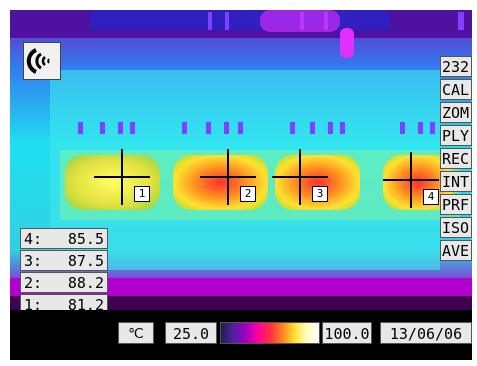  Describe the element at coordinates (347, 333) in the screenshot. I see `scale-max-value: 100.0` at that location.